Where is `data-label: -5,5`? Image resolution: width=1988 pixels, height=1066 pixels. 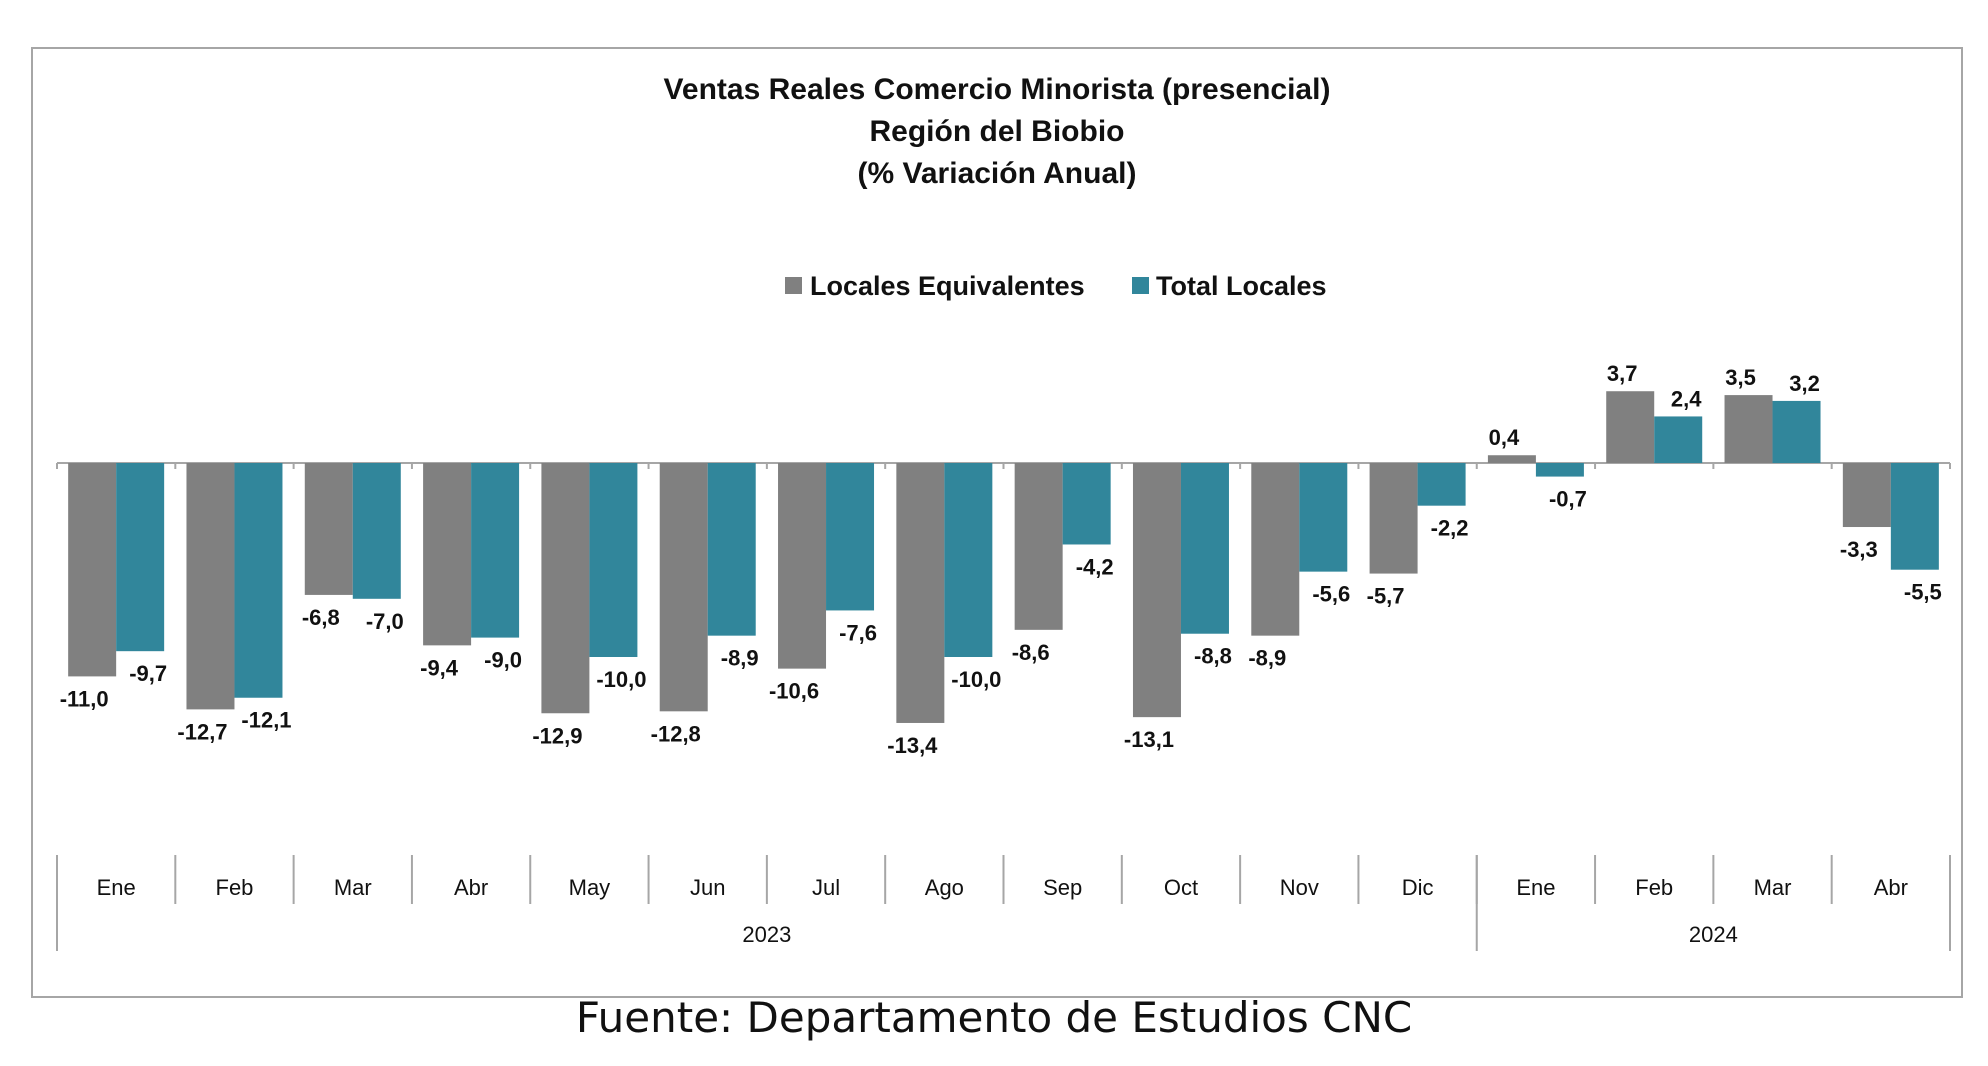
data-label: -5,5 is located at coordinates (1923, 592).